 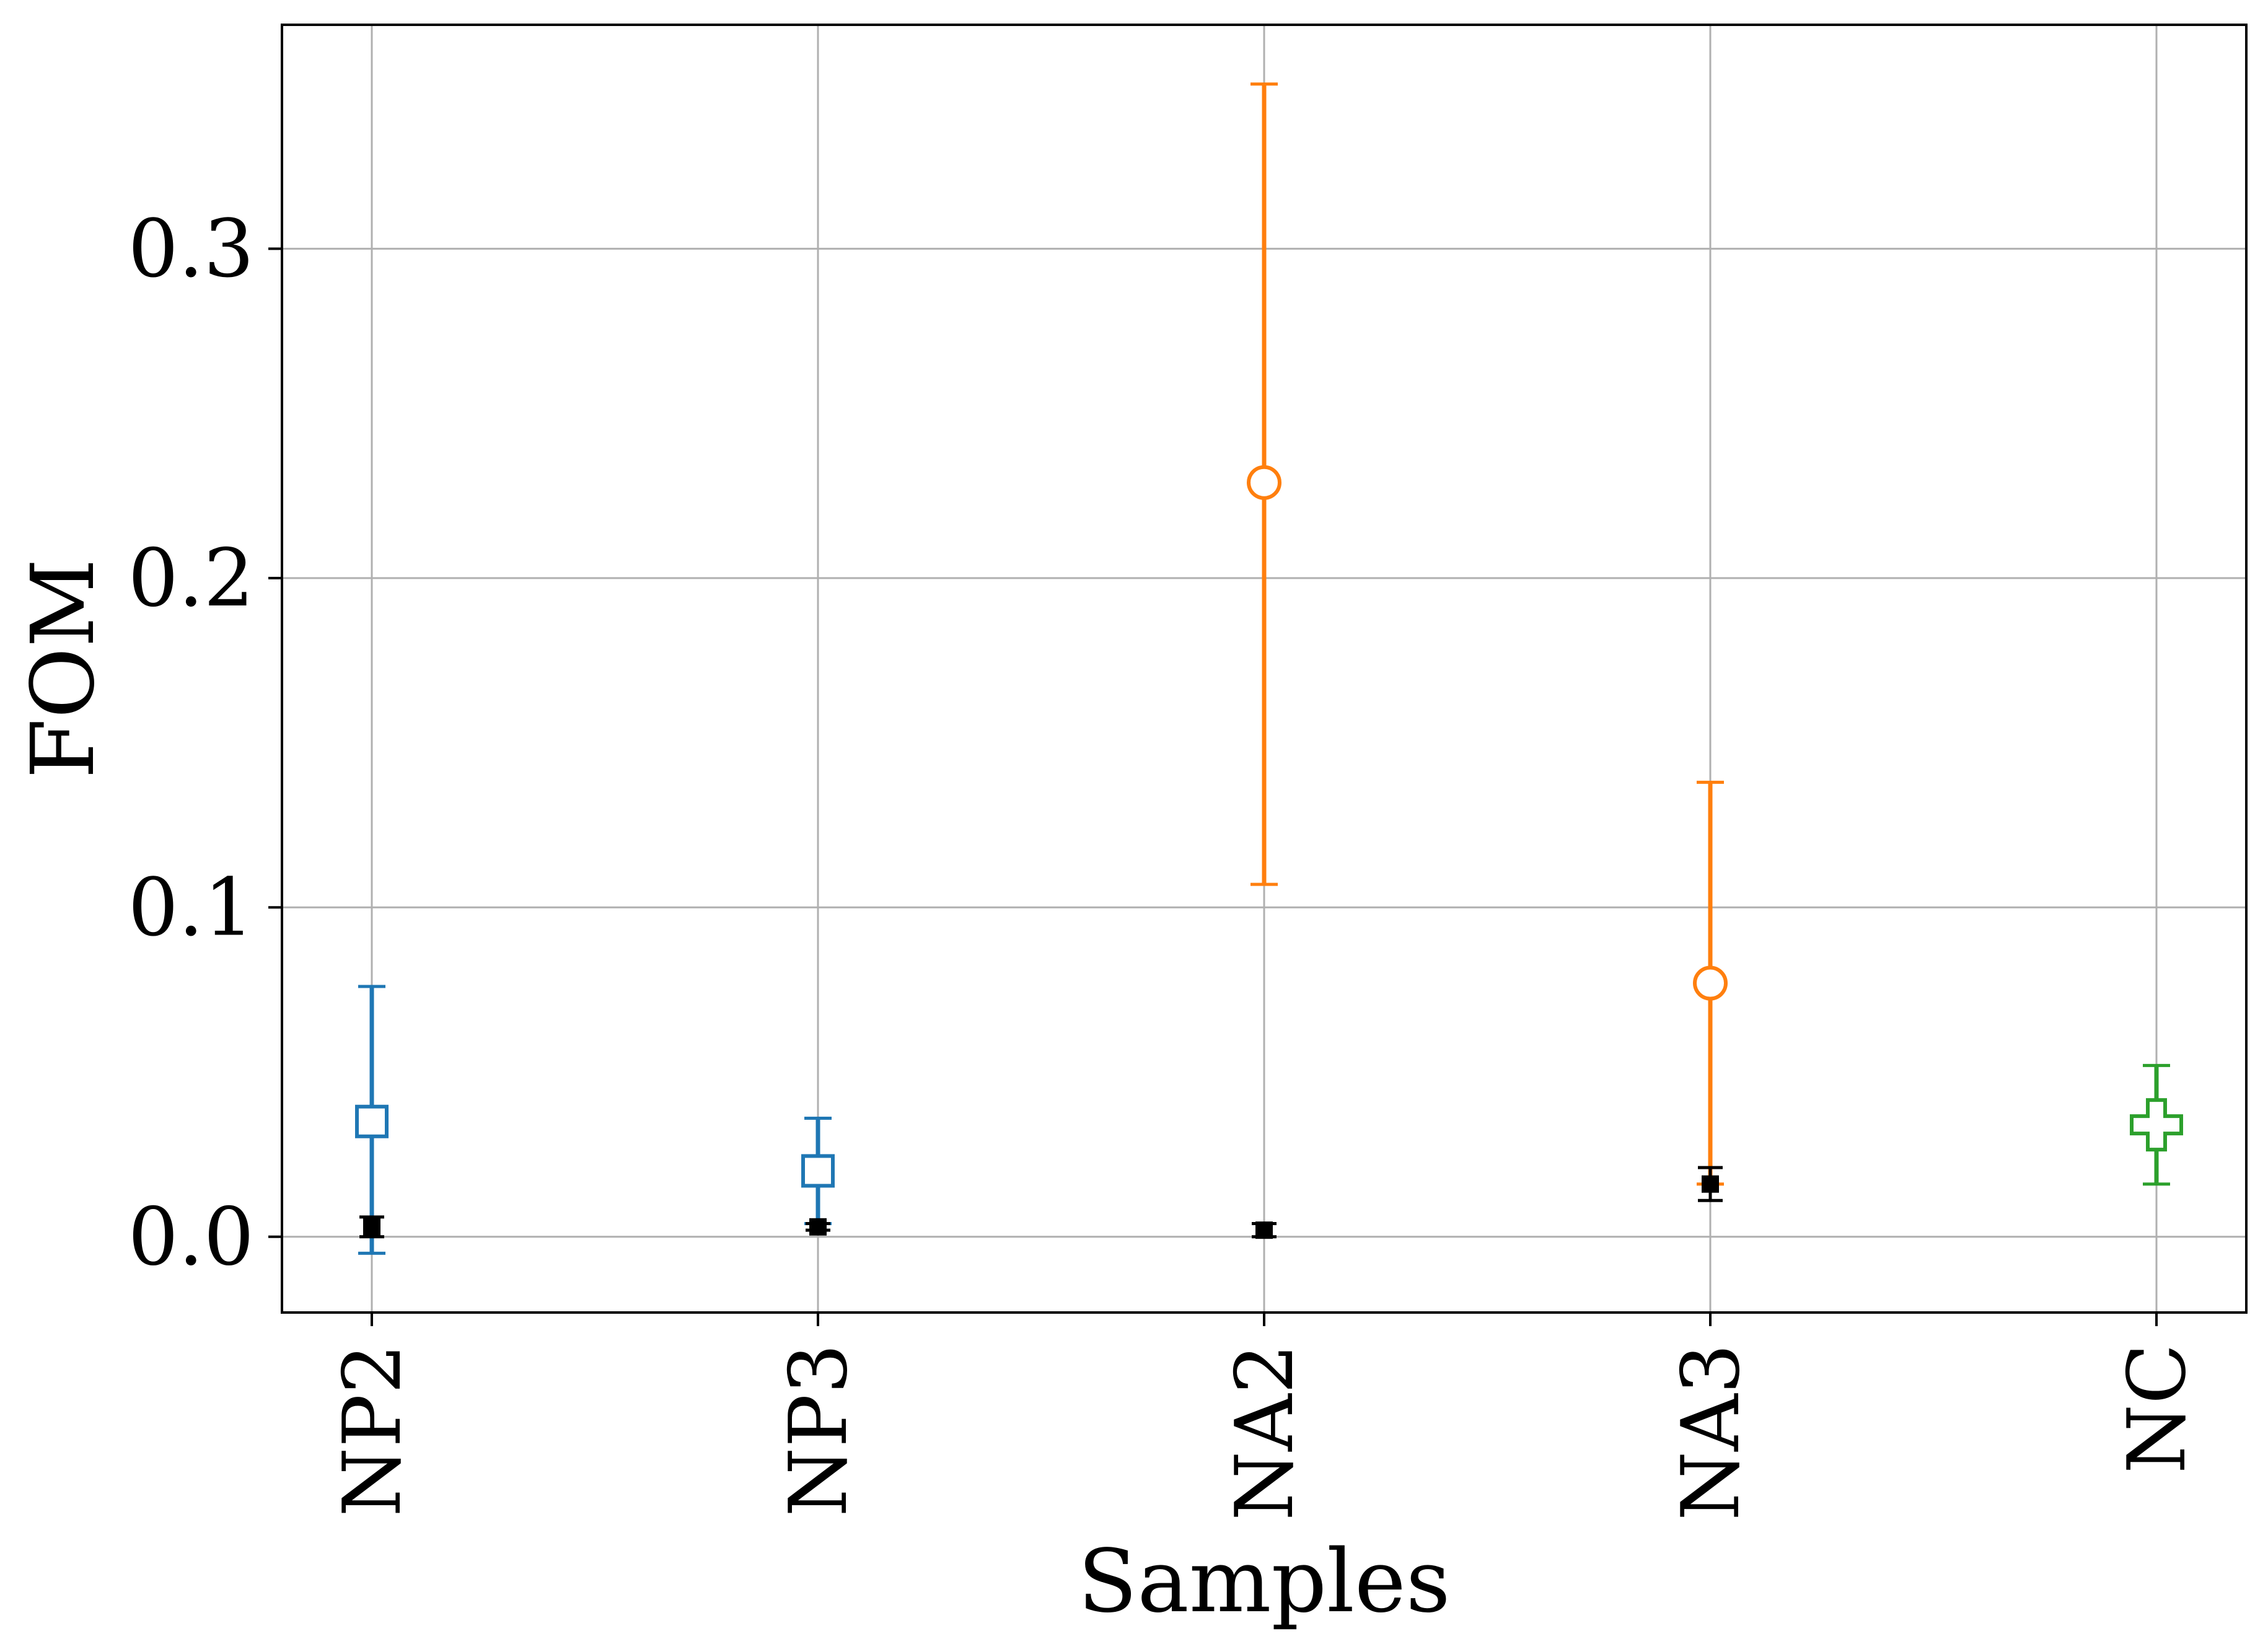 What do you see at coordinates (191, 249) in the screenshot?
I see `y-tick-label: 0.3` at bounding box center [191, 249].